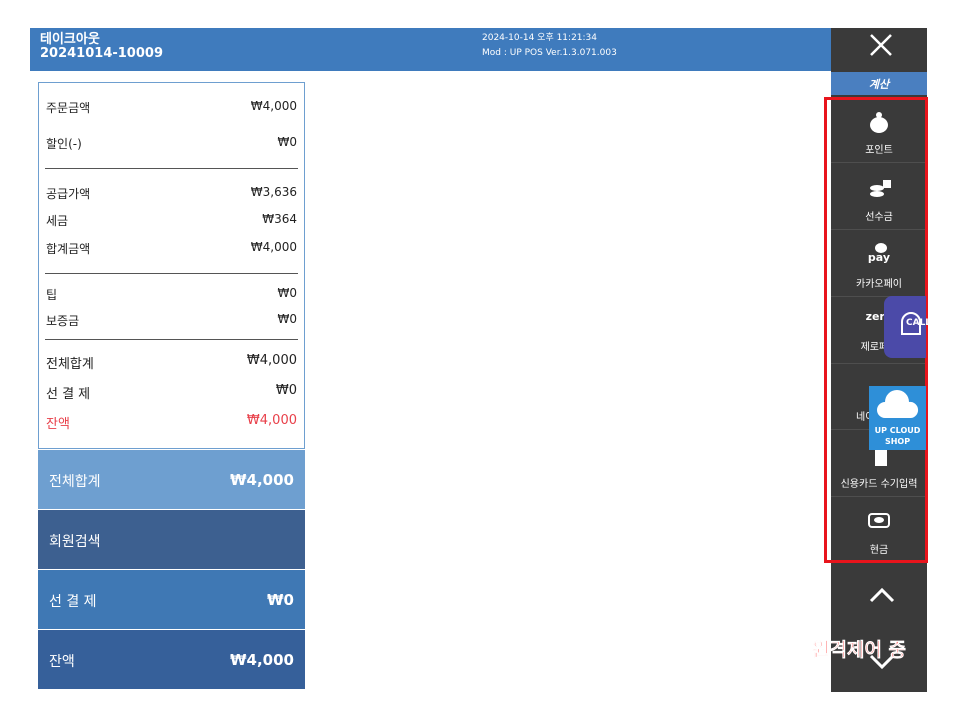 The image size is (960, 720). Describe the element at coordinates (63, 321) in the screenshot. I see `label: 보증금` at that location.